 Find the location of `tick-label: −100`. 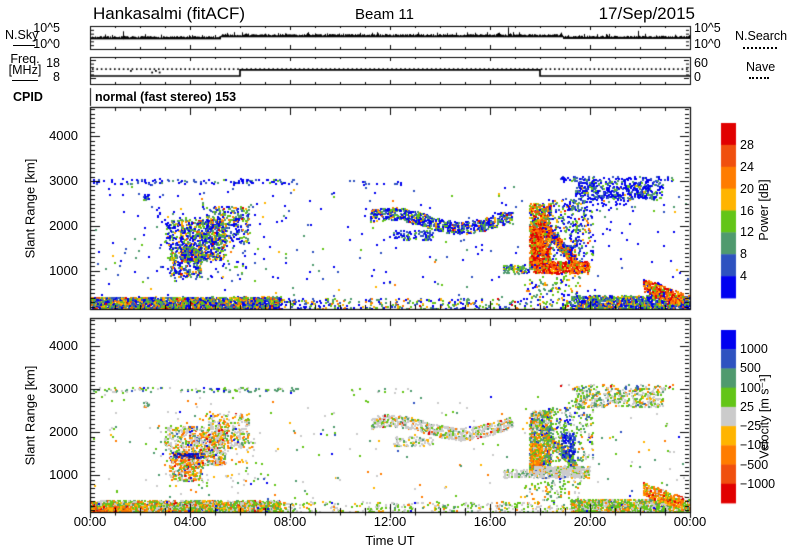

tick-label: −100 is located at coordinates (754, 445).